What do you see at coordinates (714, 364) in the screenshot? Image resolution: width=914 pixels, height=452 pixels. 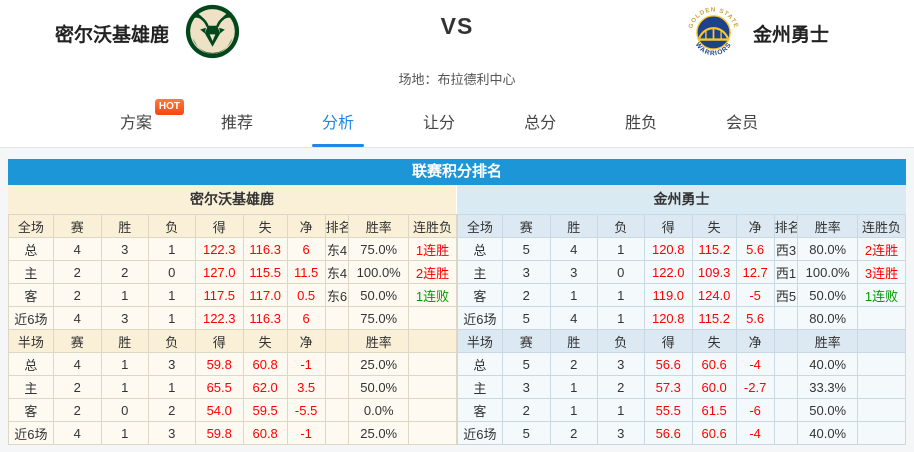 I see `stat-value: 60.6` at bounding box center [714, 364].